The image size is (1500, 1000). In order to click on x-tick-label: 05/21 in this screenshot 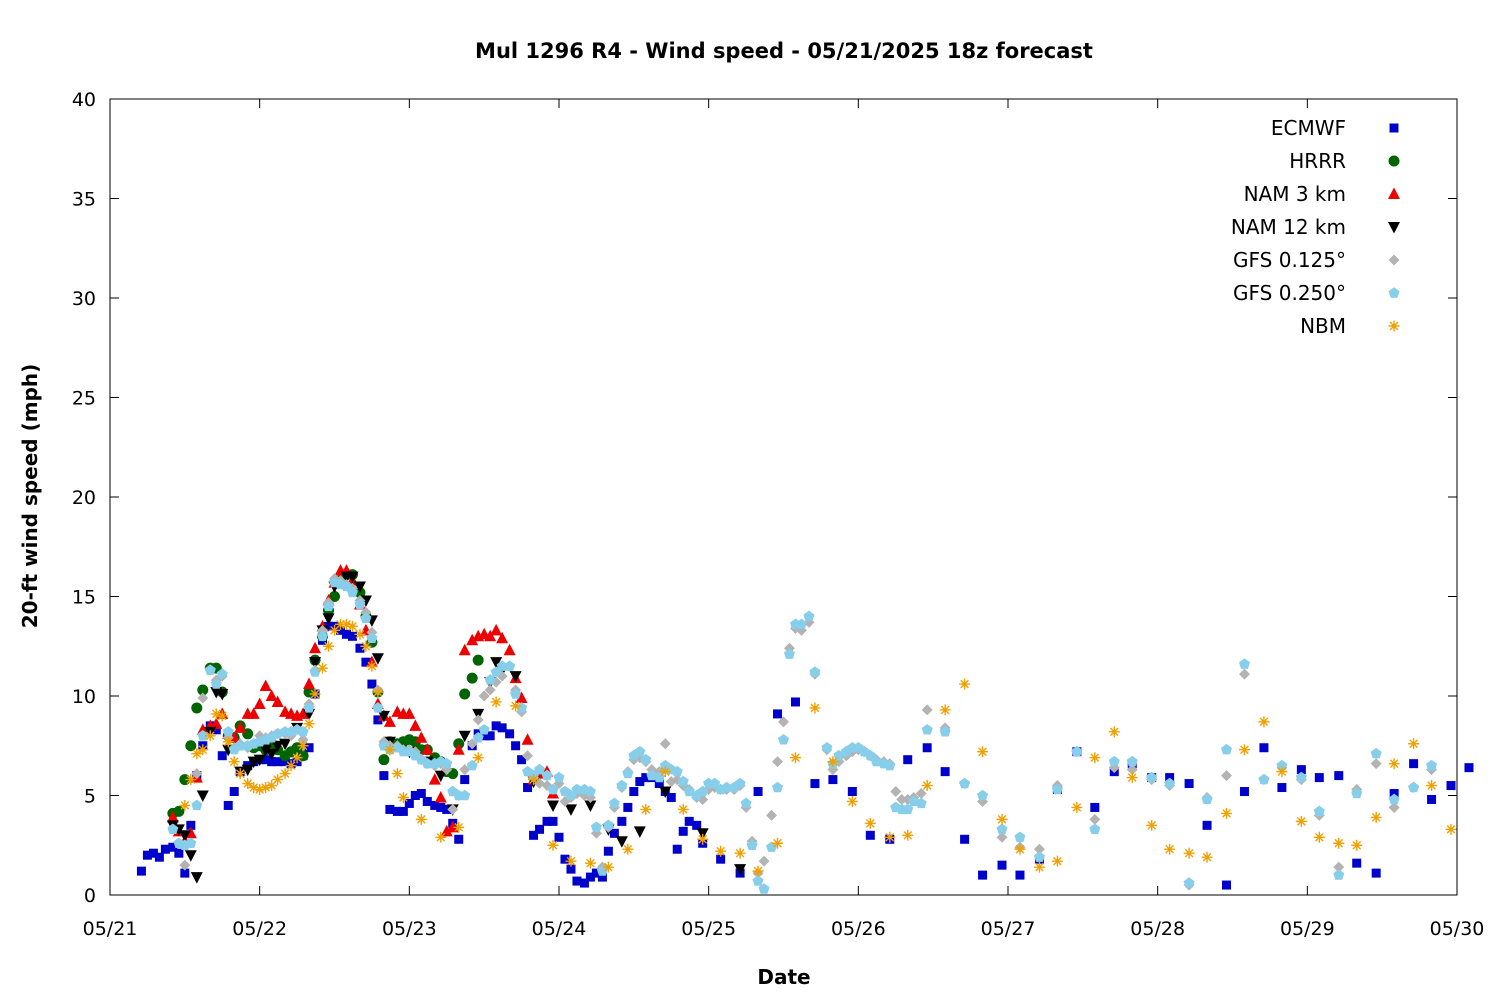, I will do `click(110, 929)`.